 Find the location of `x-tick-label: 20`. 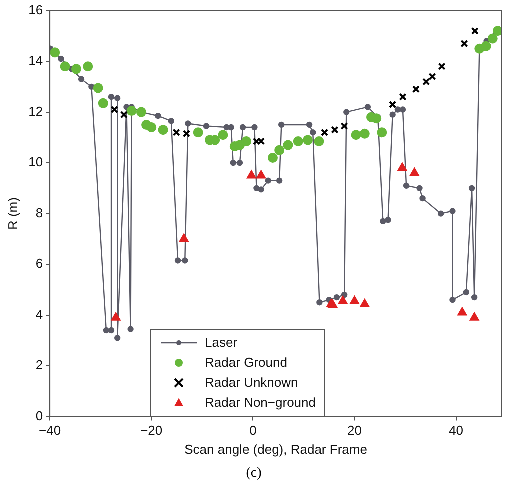

x-tick-label: 20 is located at coordinates (355, 430).